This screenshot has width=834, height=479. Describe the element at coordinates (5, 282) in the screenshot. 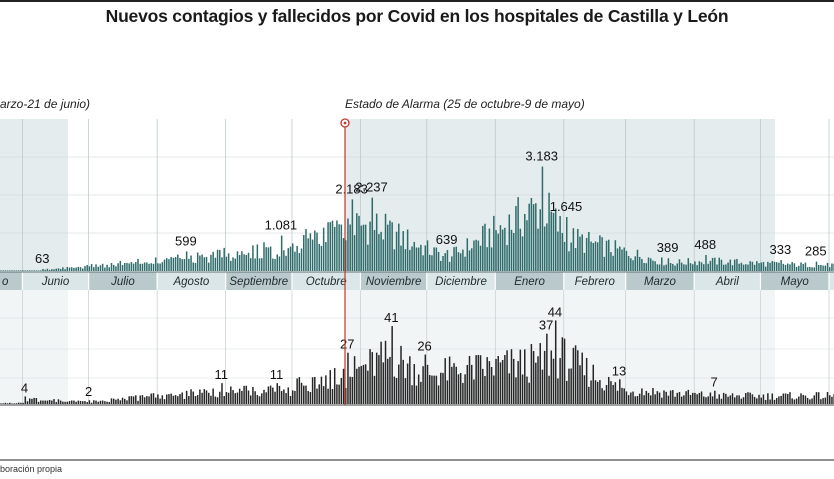

I see `month-label: o` at that location.